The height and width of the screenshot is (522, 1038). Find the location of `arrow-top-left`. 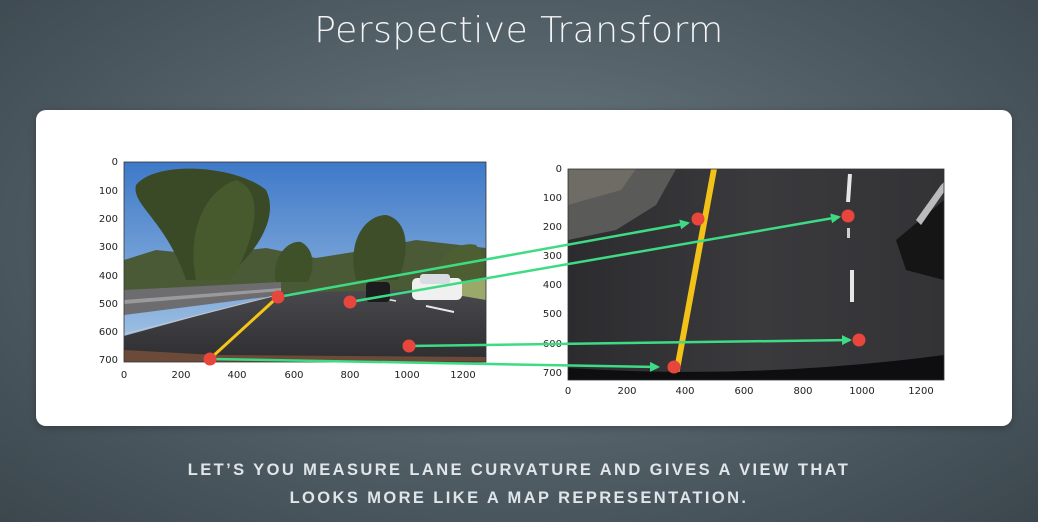

arrow-top-left is located at coordinates (483, 259).